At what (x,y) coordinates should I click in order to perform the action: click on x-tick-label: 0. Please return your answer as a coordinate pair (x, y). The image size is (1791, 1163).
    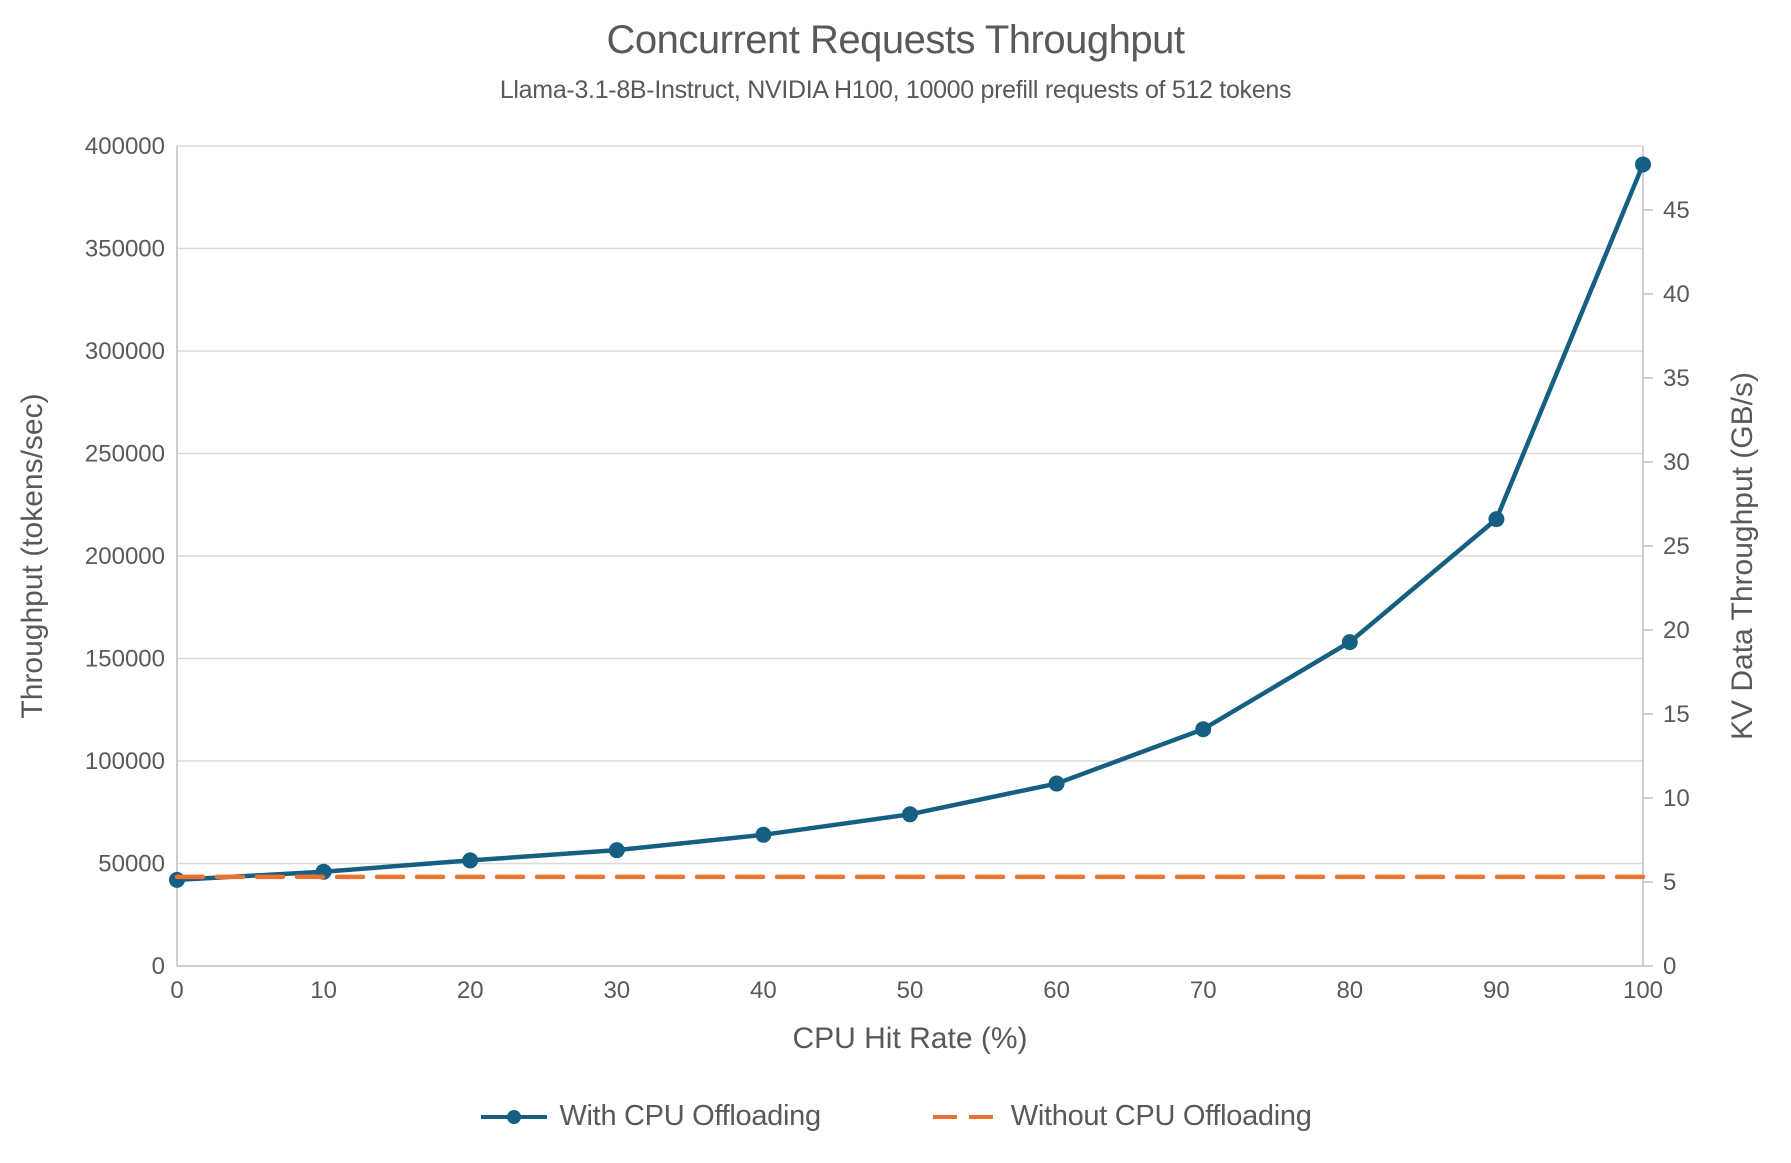
    Looking at the image, I should click on (176, 990).